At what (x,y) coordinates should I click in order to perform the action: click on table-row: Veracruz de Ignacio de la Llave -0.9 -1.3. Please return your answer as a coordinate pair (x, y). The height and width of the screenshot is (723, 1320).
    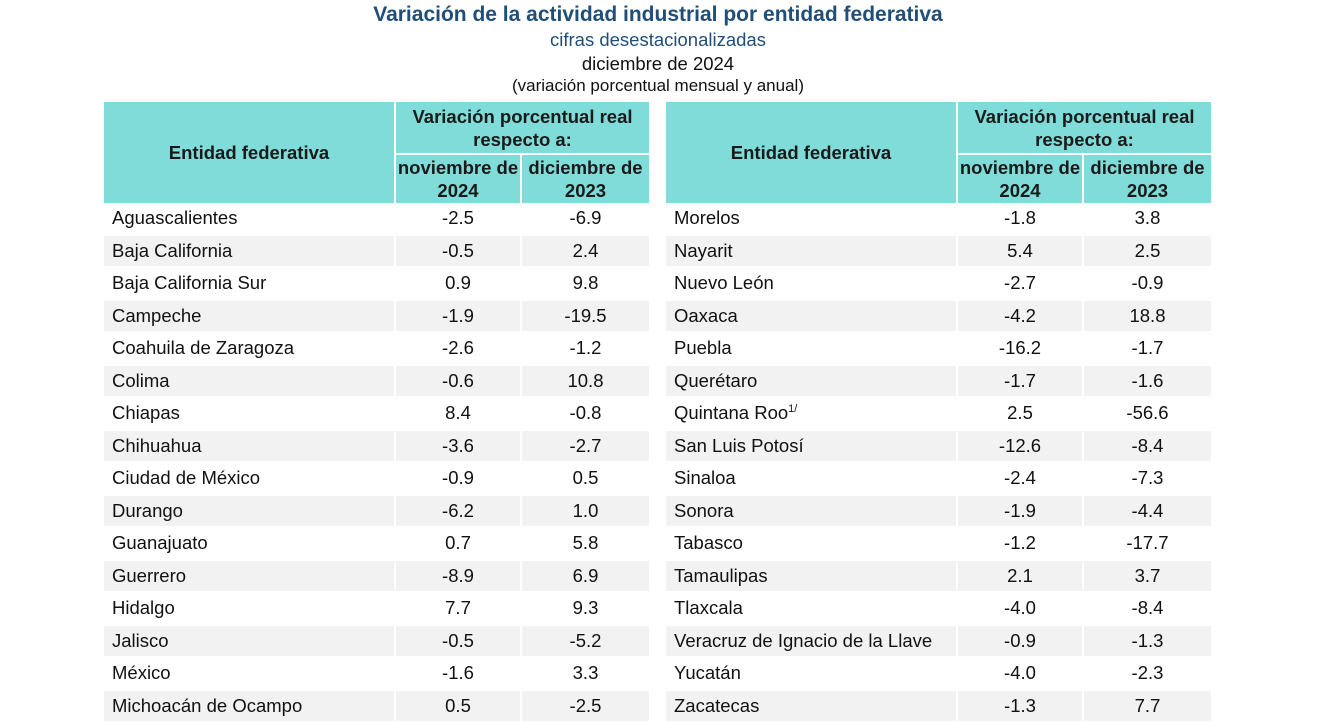
    Looking at the image, I should click on (938, 641).